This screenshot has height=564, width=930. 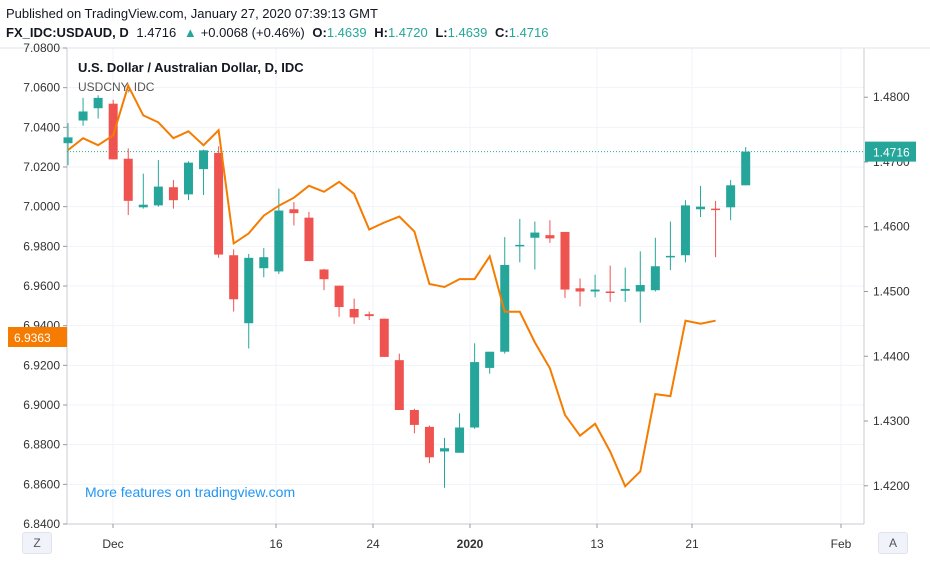 I want to click on right-tick-label: 1.4600, so click(x=891, y=227).